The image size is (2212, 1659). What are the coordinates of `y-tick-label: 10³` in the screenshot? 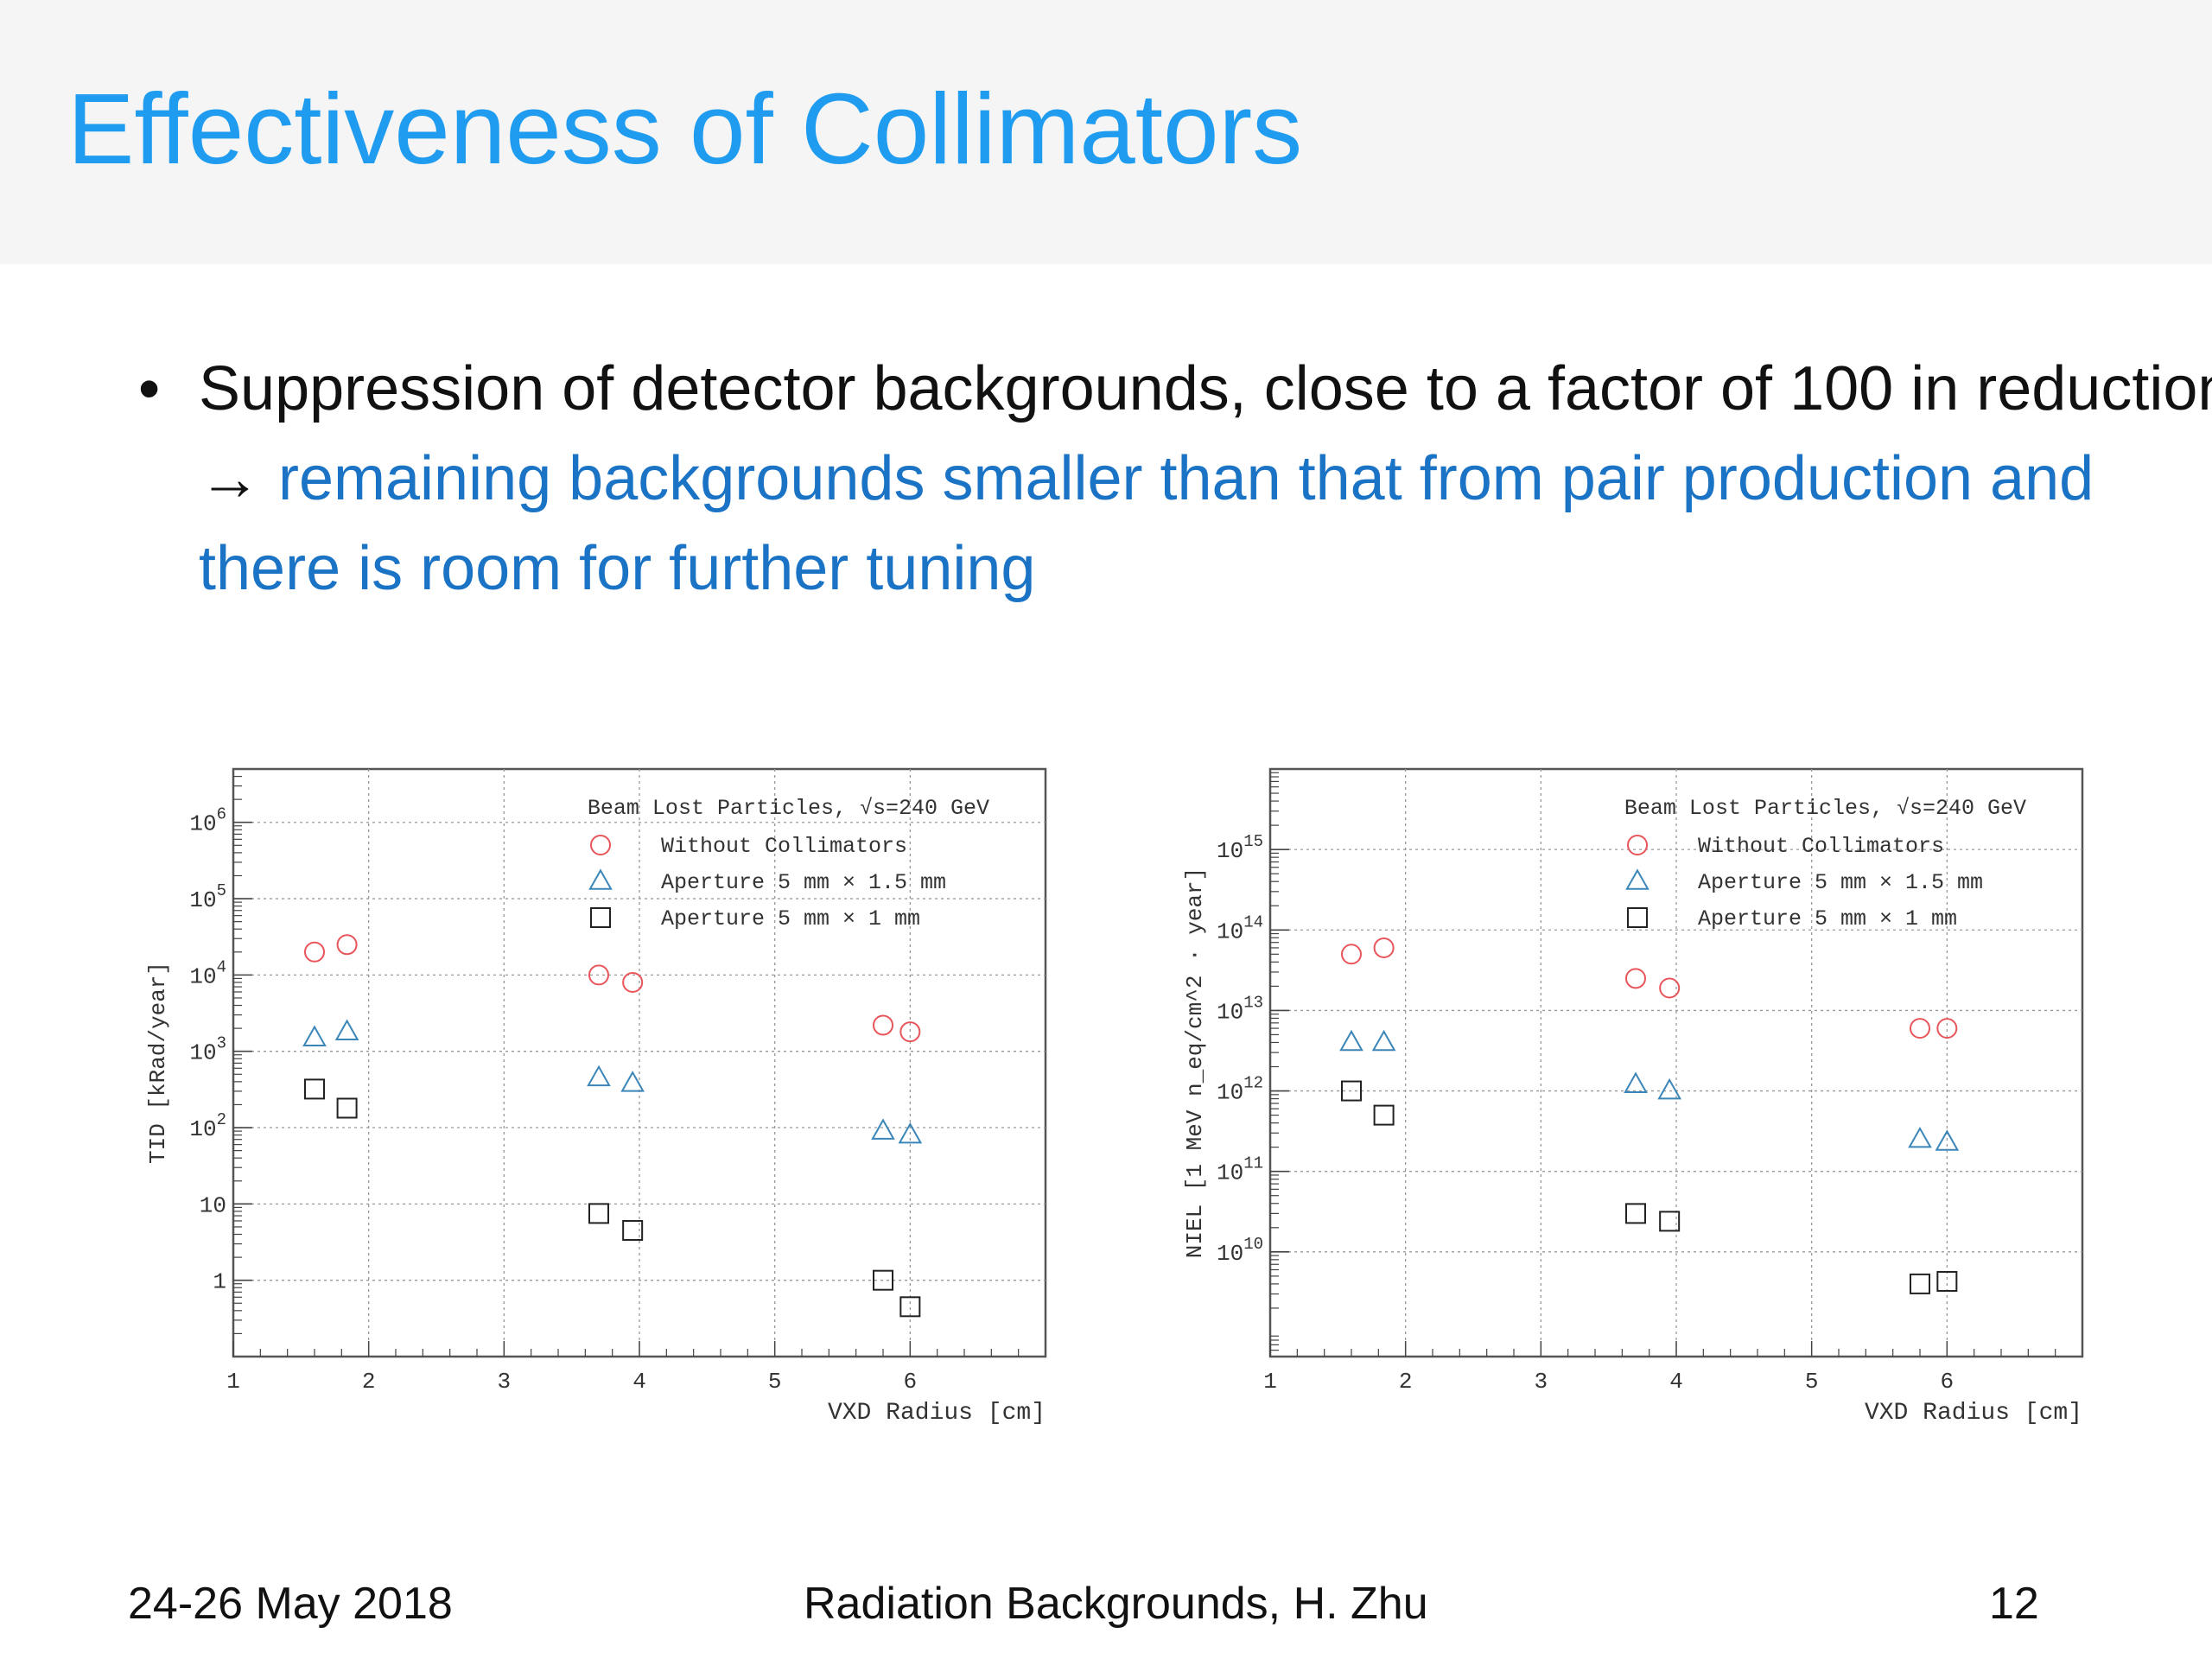 It's located at (207, 1050).